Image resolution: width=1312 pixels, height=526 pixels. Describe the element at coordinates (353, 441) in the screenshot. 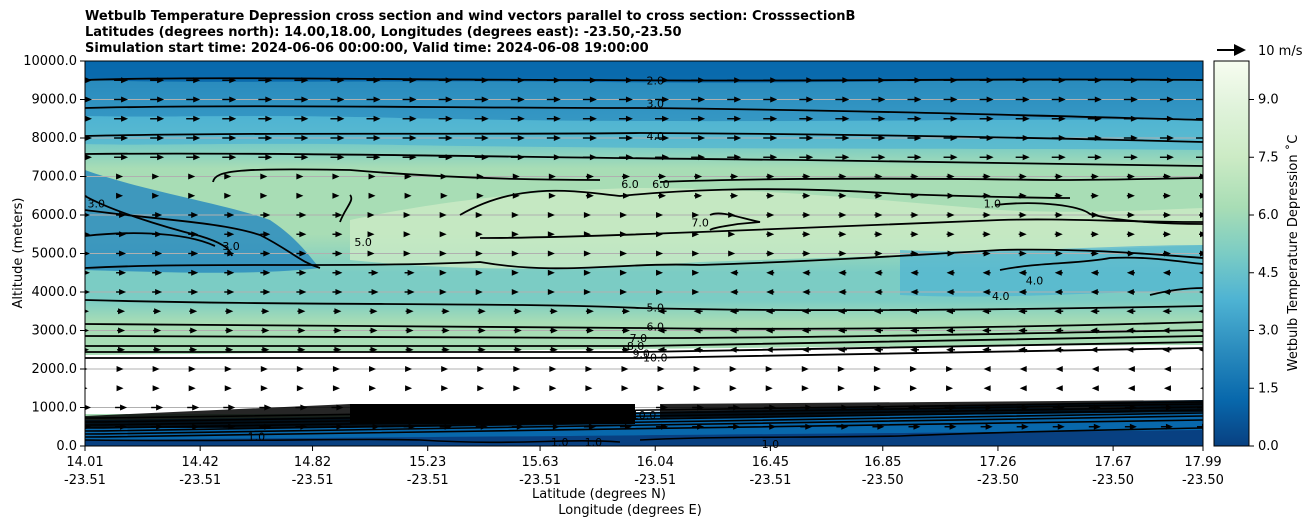

I see `surface-contour` at that location.